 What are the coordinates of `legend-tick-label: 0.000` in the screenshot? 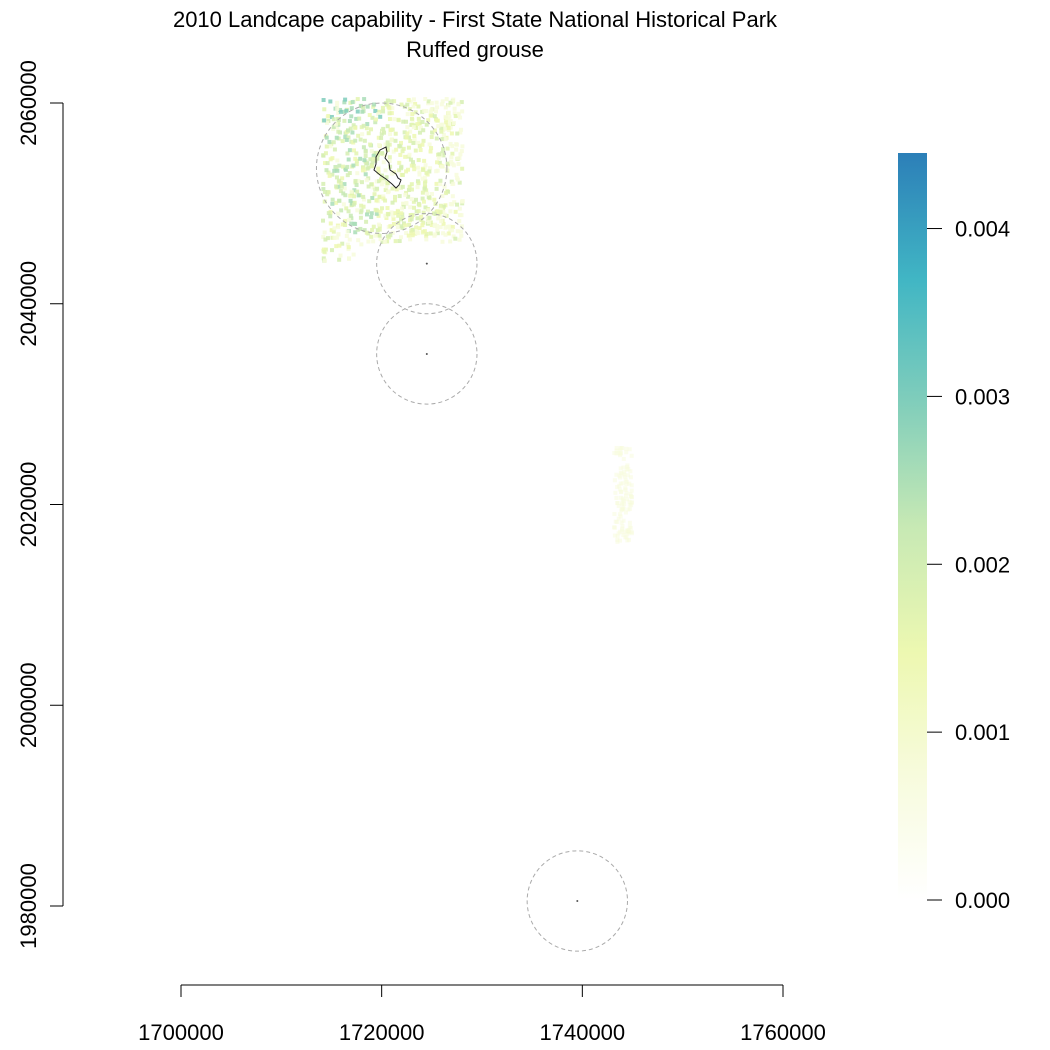 It's located at (982, 900).